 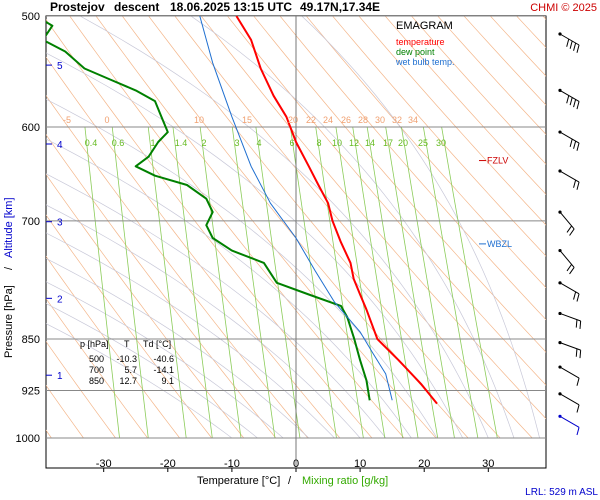 I want to click on altitude-tick-label: 3, so click(x=60, y=223).